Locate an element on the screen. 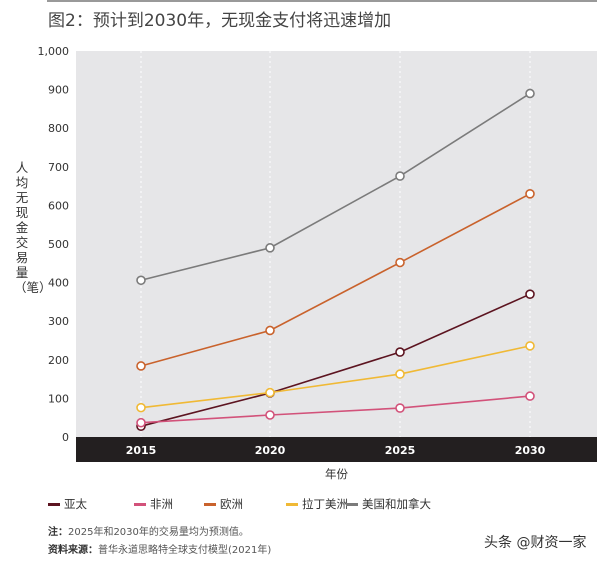 This screenshot has height=561, width=606. y-tick-label: 1,000 is located at coordinates (54, 51).